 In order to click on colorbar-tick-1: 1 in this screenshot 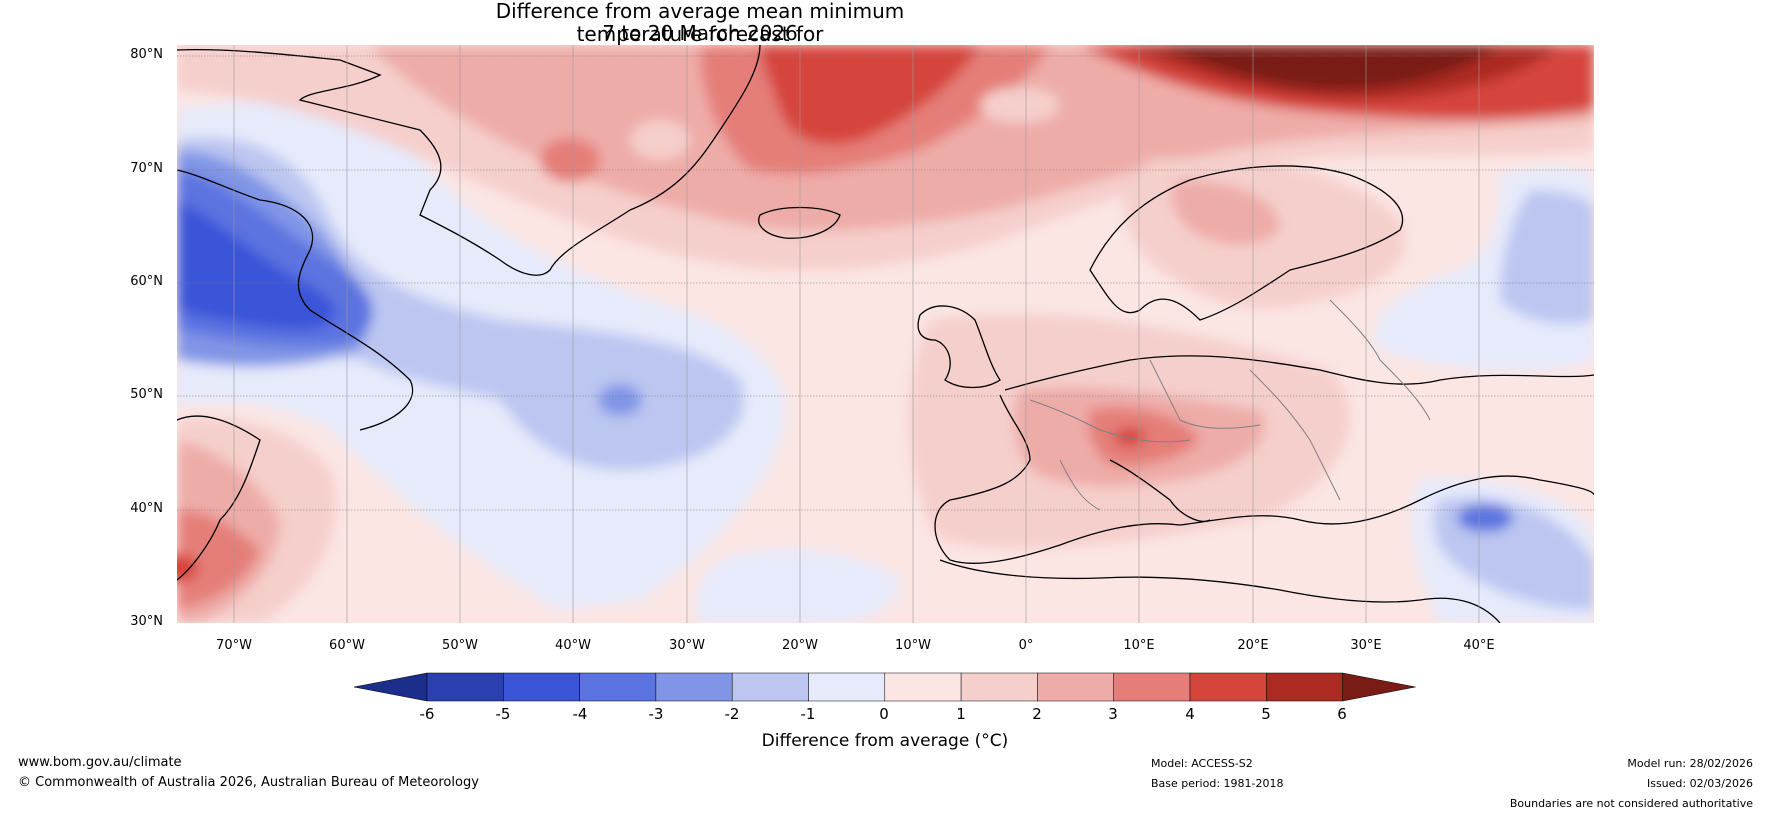, I will do `click(961, 714)`.